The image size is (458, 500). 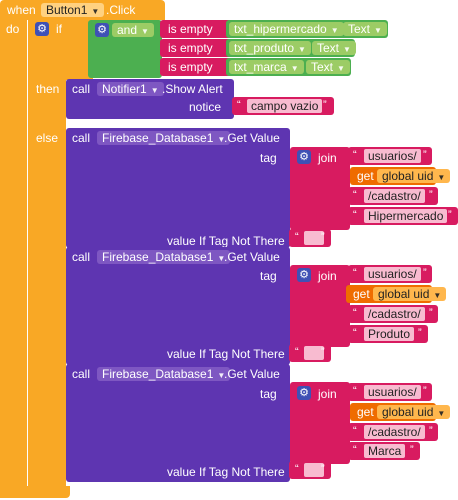 What do you see at coordinates (59, 29) in the screenshot?
I see `if-label: if` at bounding box center [59, 29].